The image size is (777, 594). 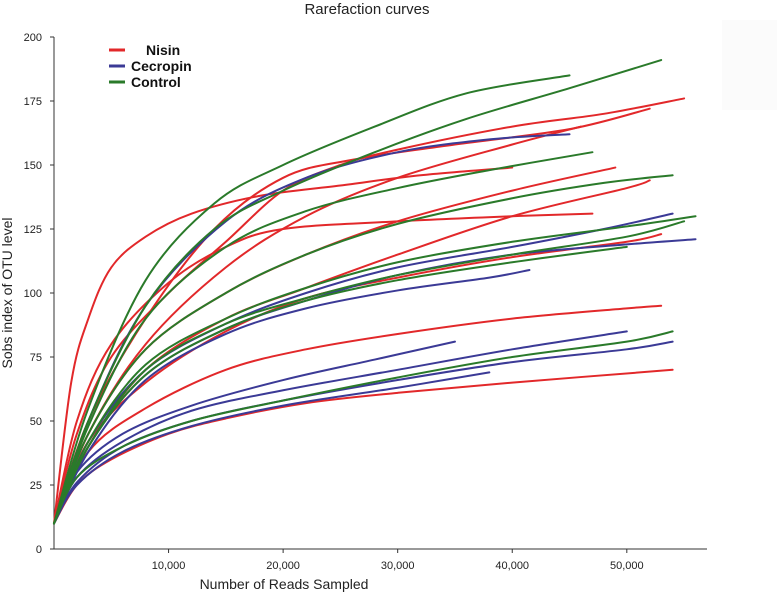 What do you see at coordinates (272, 448) in the screenshot?
I see `curve-cecropin` at bounding box center [272, 448].